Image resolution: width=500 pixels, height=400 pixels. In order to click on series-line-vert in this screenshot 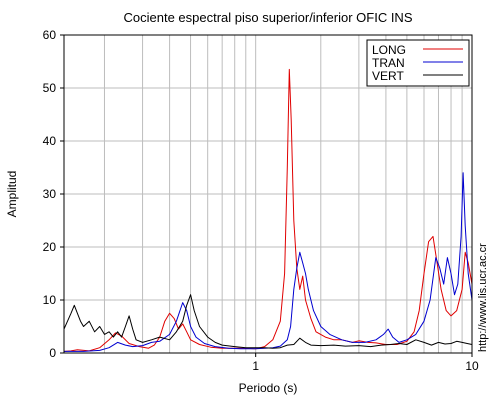, I will do `click(268, 321)`.